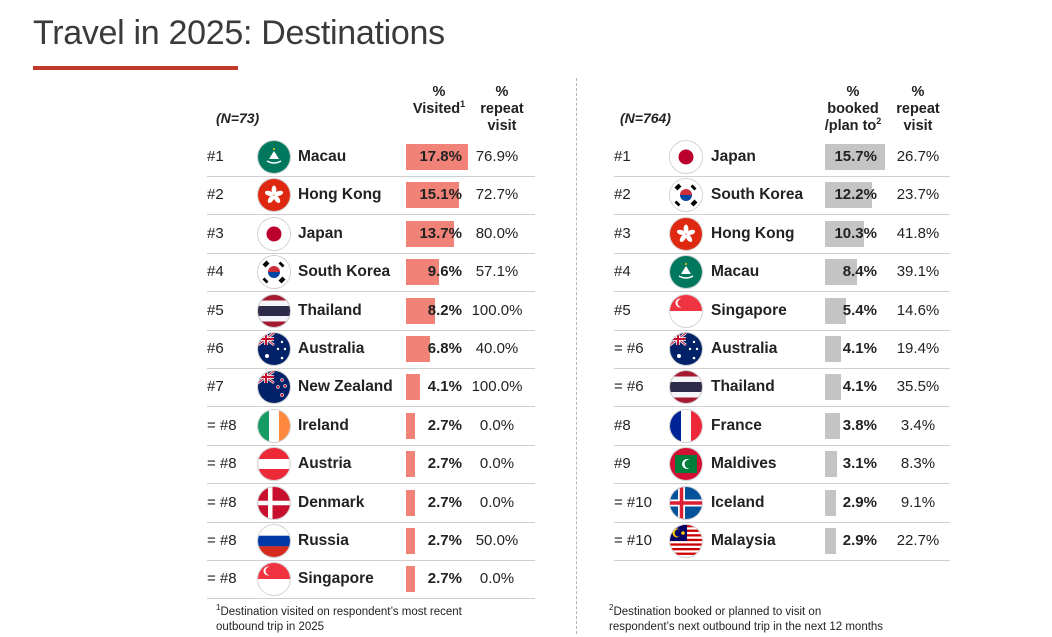 Image resolution: width=1052 pixels, height=637 pixels. What do you see at coordinates (855, 233) in the screenshot?
I see `share-value: 10.3%` at bounding box center [855, 233].